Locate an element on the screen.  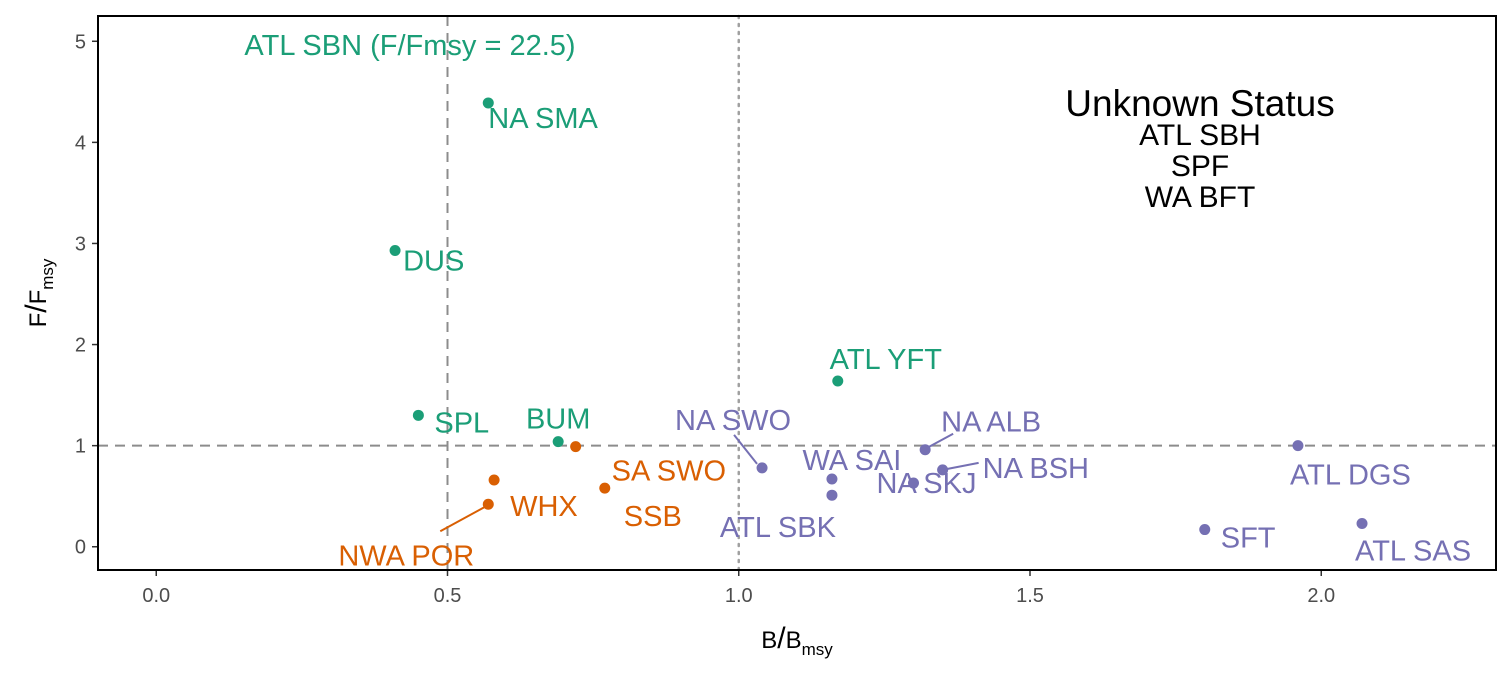
point-label: ATL SAS is located at coordinates (1413, 551).